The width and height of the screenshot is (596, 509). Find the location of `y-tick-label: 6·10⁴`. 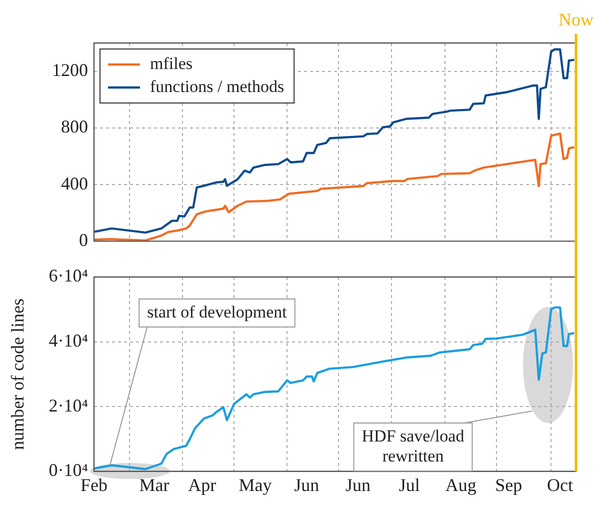

y-tick-label: 6·10⁴ is located at coordinates (68, 276).